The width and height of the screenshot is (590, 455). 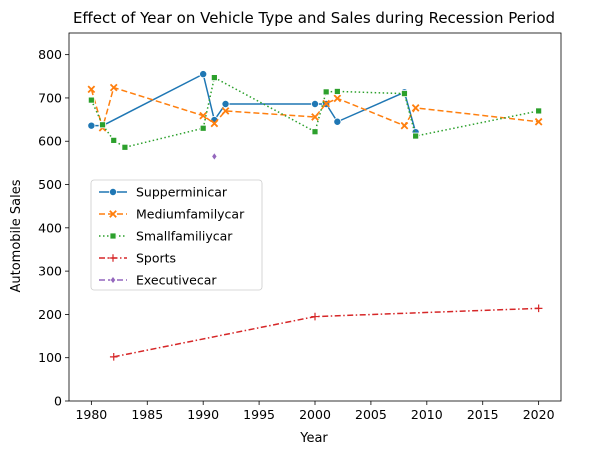 What do you see at coordinates (91, 414) in the screenshot?
I see `x-tick-label: 1980` at bounding box center [91, 414].